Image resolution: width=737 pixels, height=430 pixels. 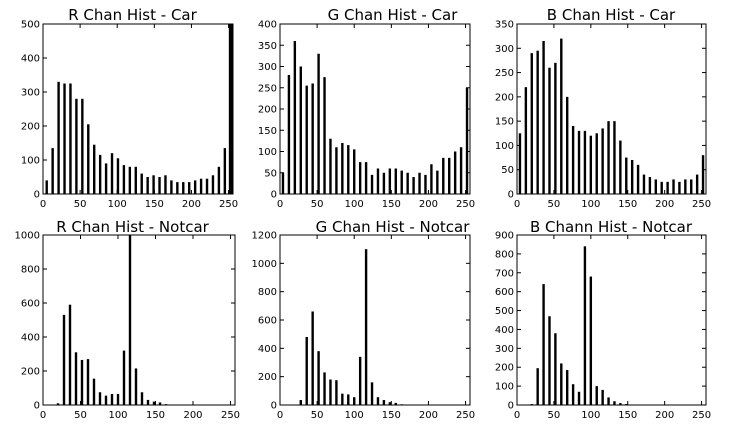 What do you see at coordinates (504, 146) in the screenshot?
I see `y-tick-label: 100` at bounding box center [504, 146].